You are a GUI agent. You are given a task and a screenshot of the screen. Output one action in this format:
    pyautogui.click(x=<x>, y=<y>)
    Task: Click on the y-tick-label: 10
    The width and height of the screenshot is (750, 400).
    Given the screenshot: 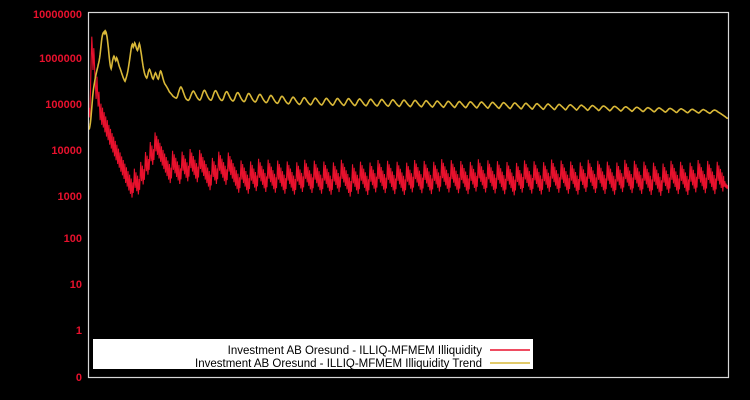 What is the action you would take?
    pyautogui.click(x=76, y=285)
    